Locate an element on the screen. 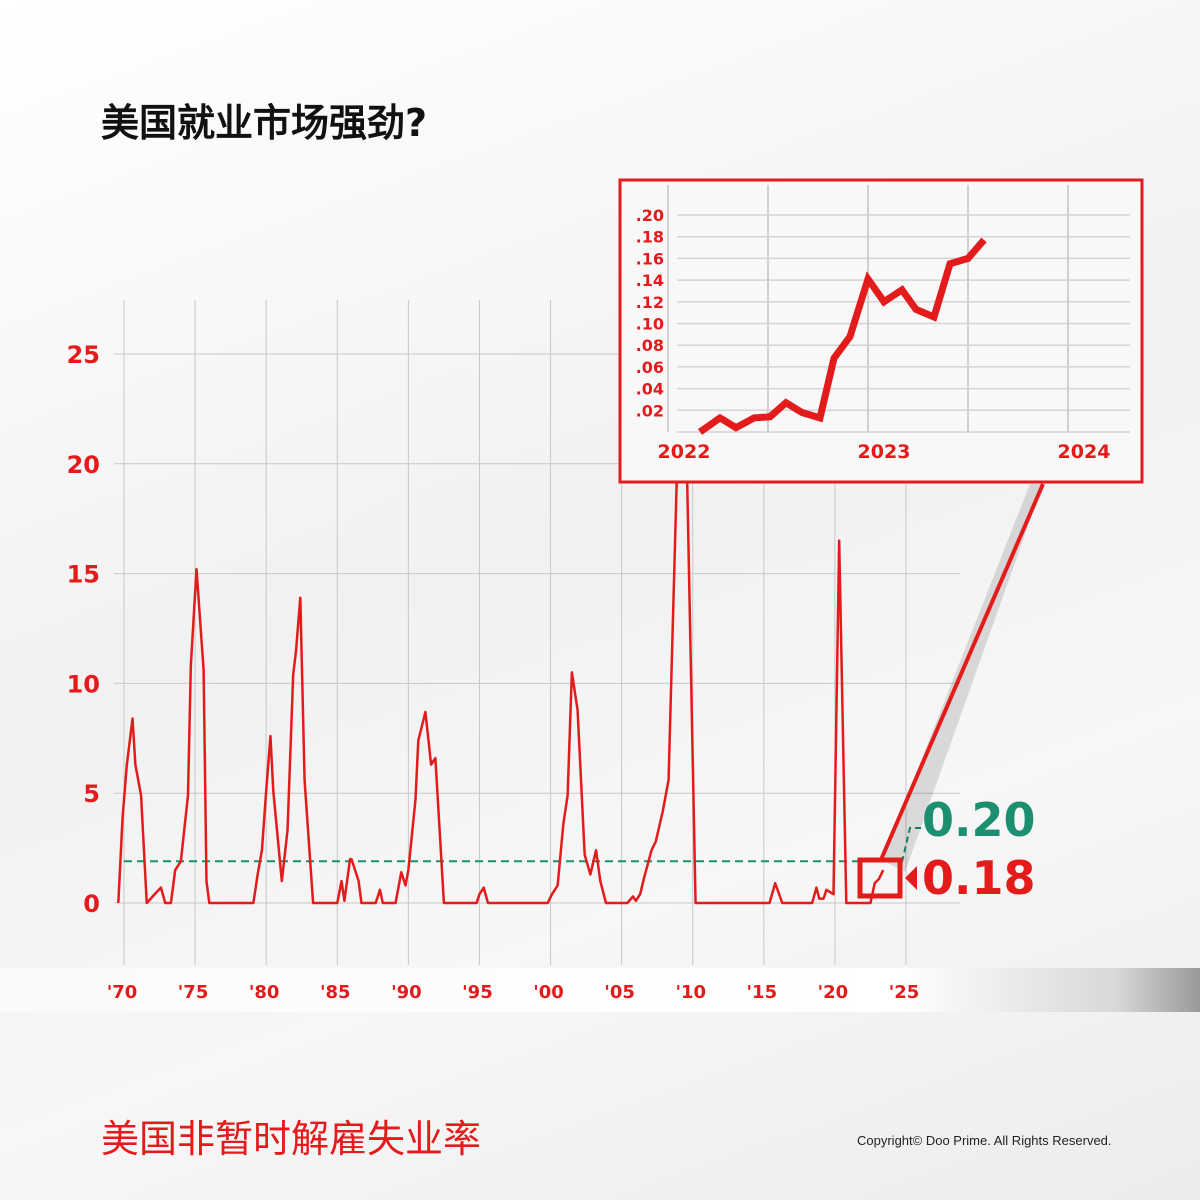 The width and height of the screenshot is (1200, 1200). annotation-020: 0.20 is located at coordinates (979, 820).